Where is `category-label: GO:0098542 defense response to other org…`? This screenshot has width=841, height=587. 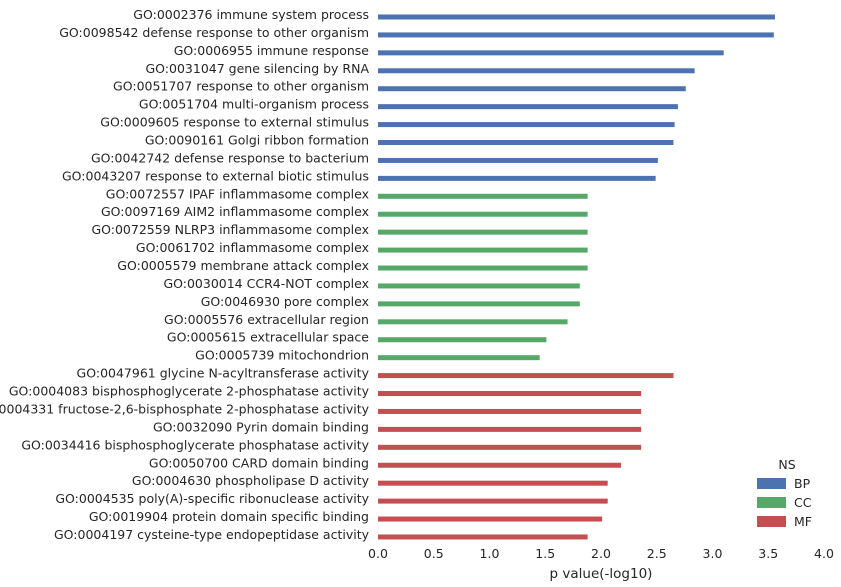 category-label: GO:0098542 defense response to other org… is located at coordinates (214, 32).